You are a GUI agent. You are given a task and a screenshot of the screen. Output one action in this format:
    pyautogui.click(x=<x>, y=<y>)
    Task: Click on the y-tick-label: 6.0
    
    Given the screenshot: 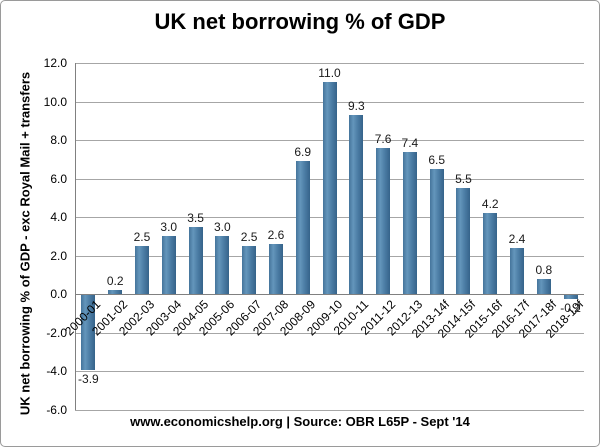 What is the action you would take?
    pyautogui.click(x=58, y=178)
    